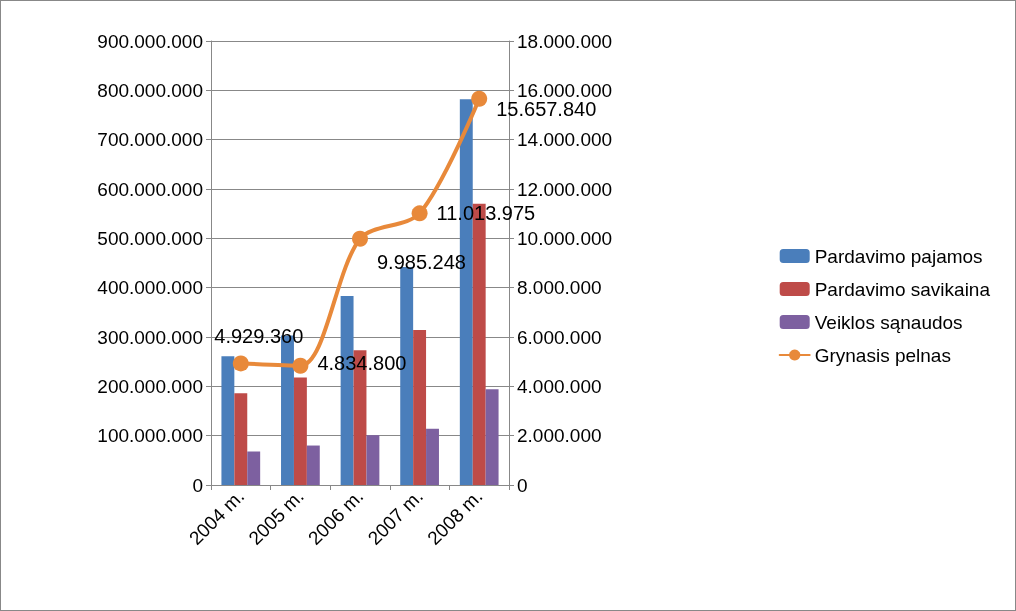 The height and width of the screenshot is (611, 1016). Describe the element at coordinates (150, 386) in the screenshot. I see `y-tick-label: 200.000.000` at that location.